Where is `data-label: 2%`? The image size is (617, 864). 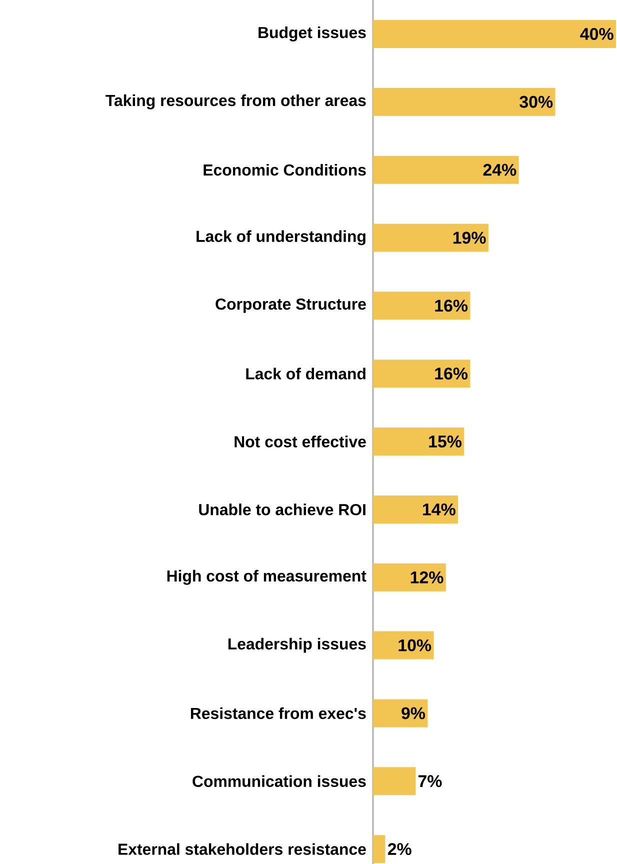 data-label: 2% is located at coordinates (400, 849).